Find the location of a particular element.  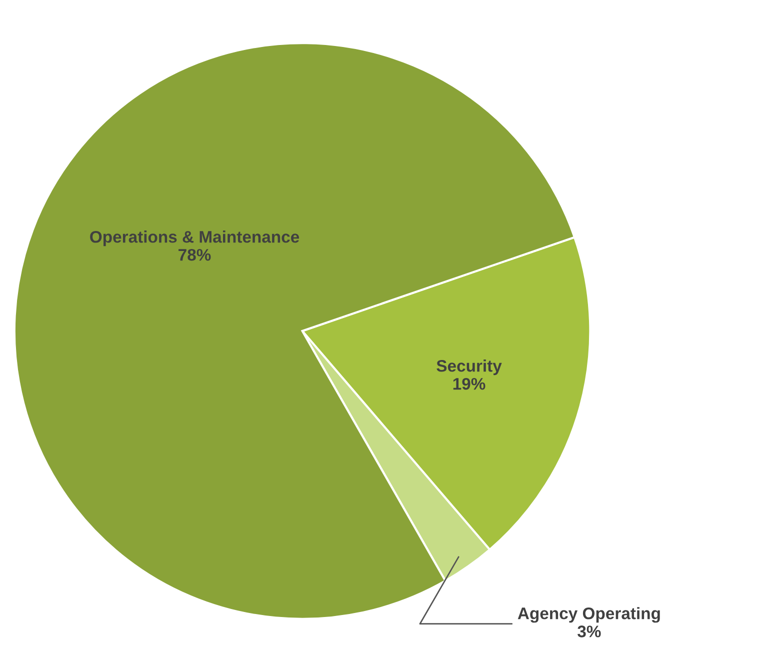

data-label: 19% is located at coordinates (469, 384).